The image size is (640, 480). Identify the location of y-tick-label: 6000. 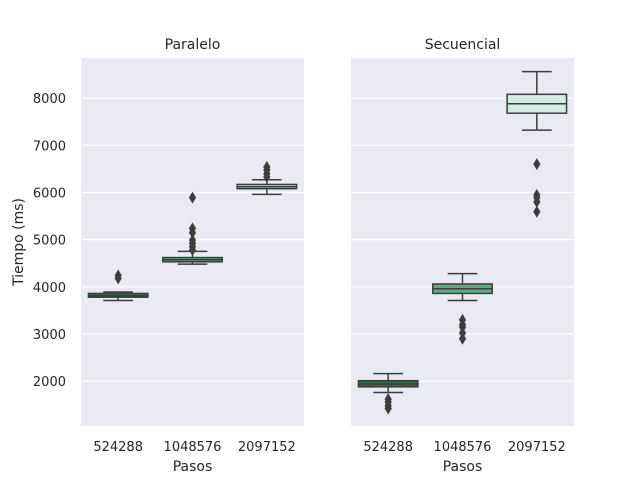
(49, 193).